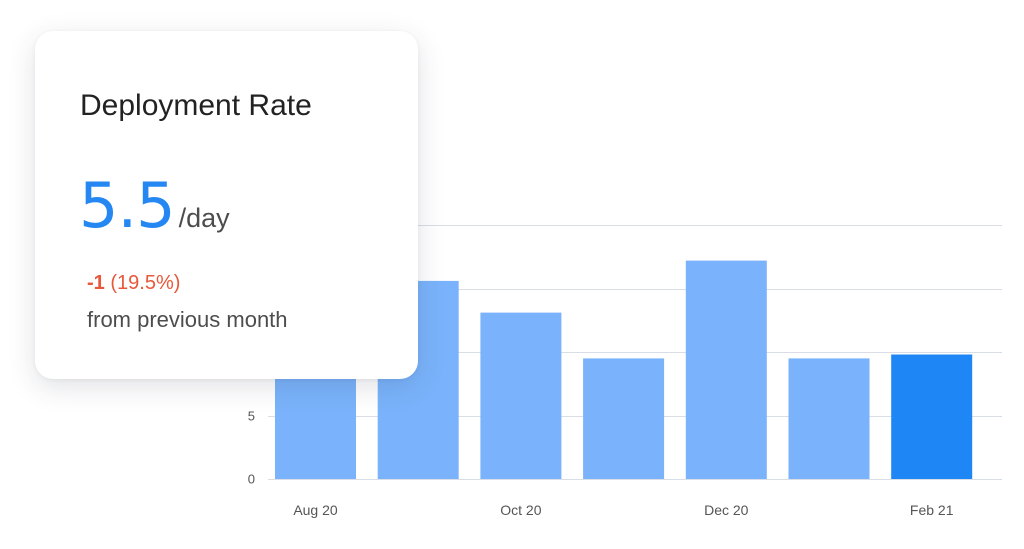 Image resolution: width=1024 pixels, height=549 pixels. What do you see at coordinates (623, 510) in the screenshot?
I see `chart-x-tick-labels: Aug 20 Oct 20 Dec 20 Feb 21` at bounding box center [623, 510].